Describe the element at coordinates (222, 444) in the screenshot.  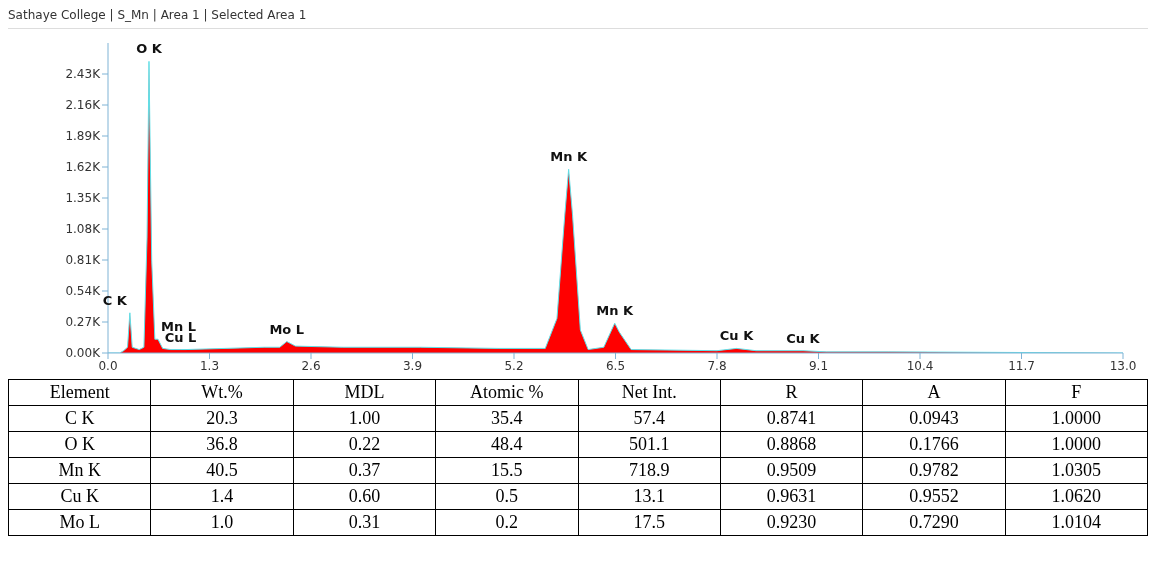
I see `data-label: 36.8` at that location.